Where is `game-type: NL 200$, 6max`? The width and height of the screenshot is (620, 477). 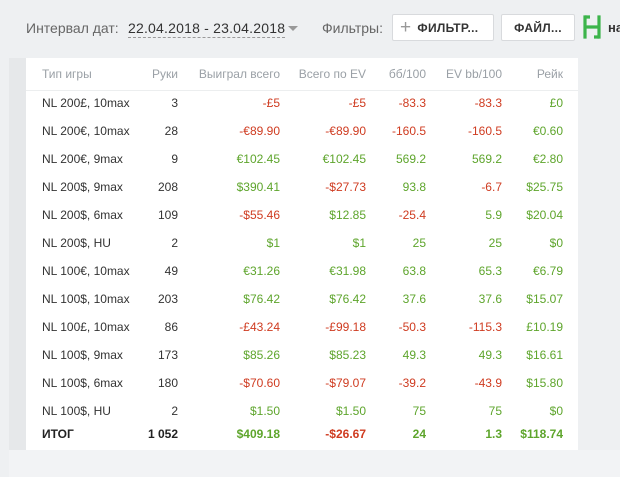 game-type: NL 200$, 6max is located at coordinates (82, 215).